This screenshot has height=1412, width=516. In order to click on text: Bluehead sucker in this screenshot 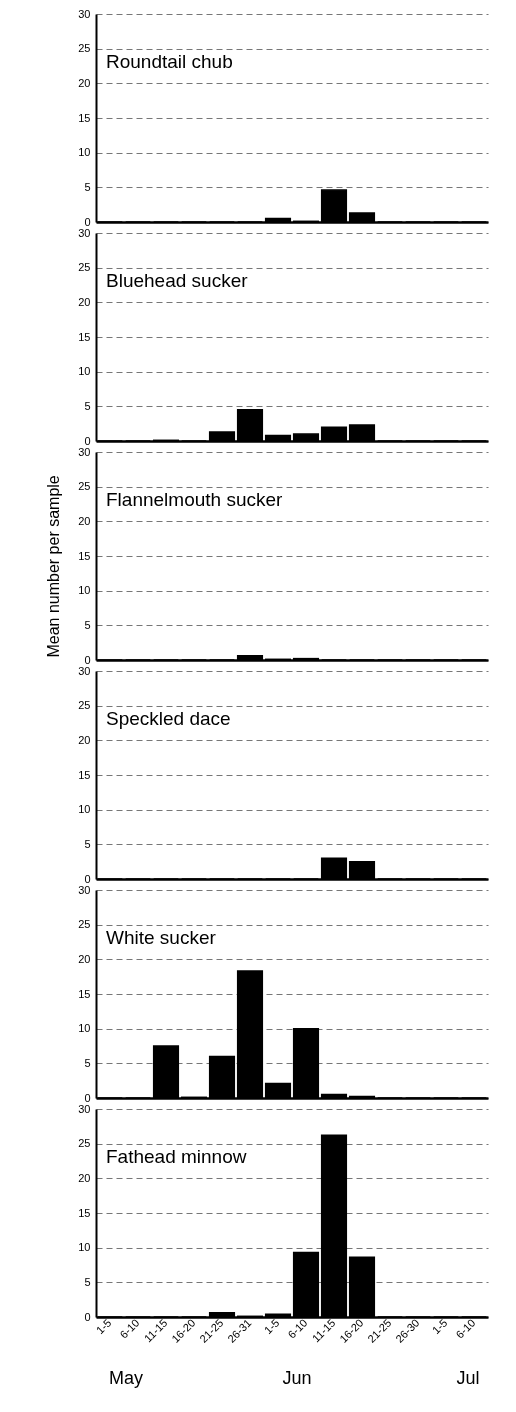, I will do `click(177, 280)`.